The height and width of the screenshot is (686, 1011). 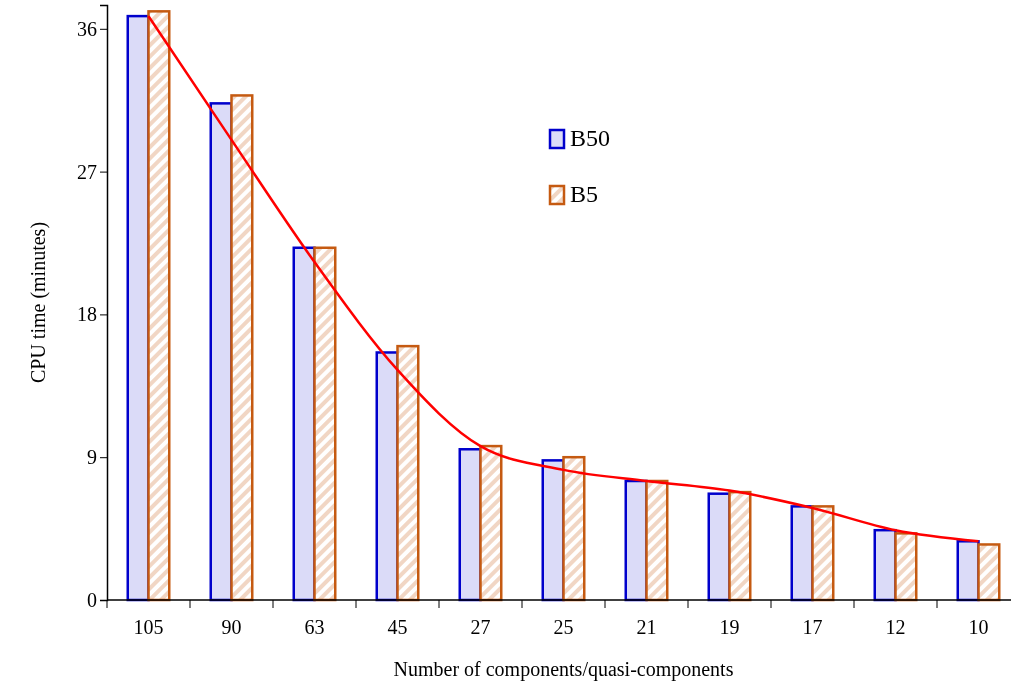 What do you see at coordinates (563, 627) in the screenshot?
I see `x-tick-label: 25` at bounding box center [563, 627].